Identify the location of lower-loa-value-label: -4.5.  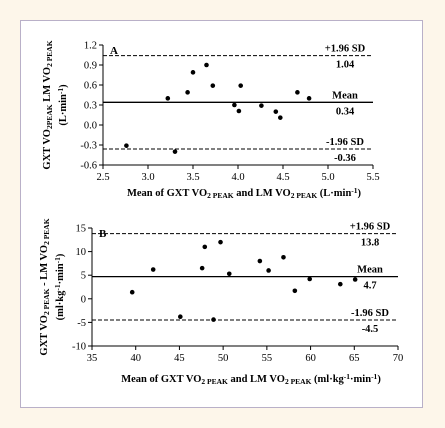
(370, 329).